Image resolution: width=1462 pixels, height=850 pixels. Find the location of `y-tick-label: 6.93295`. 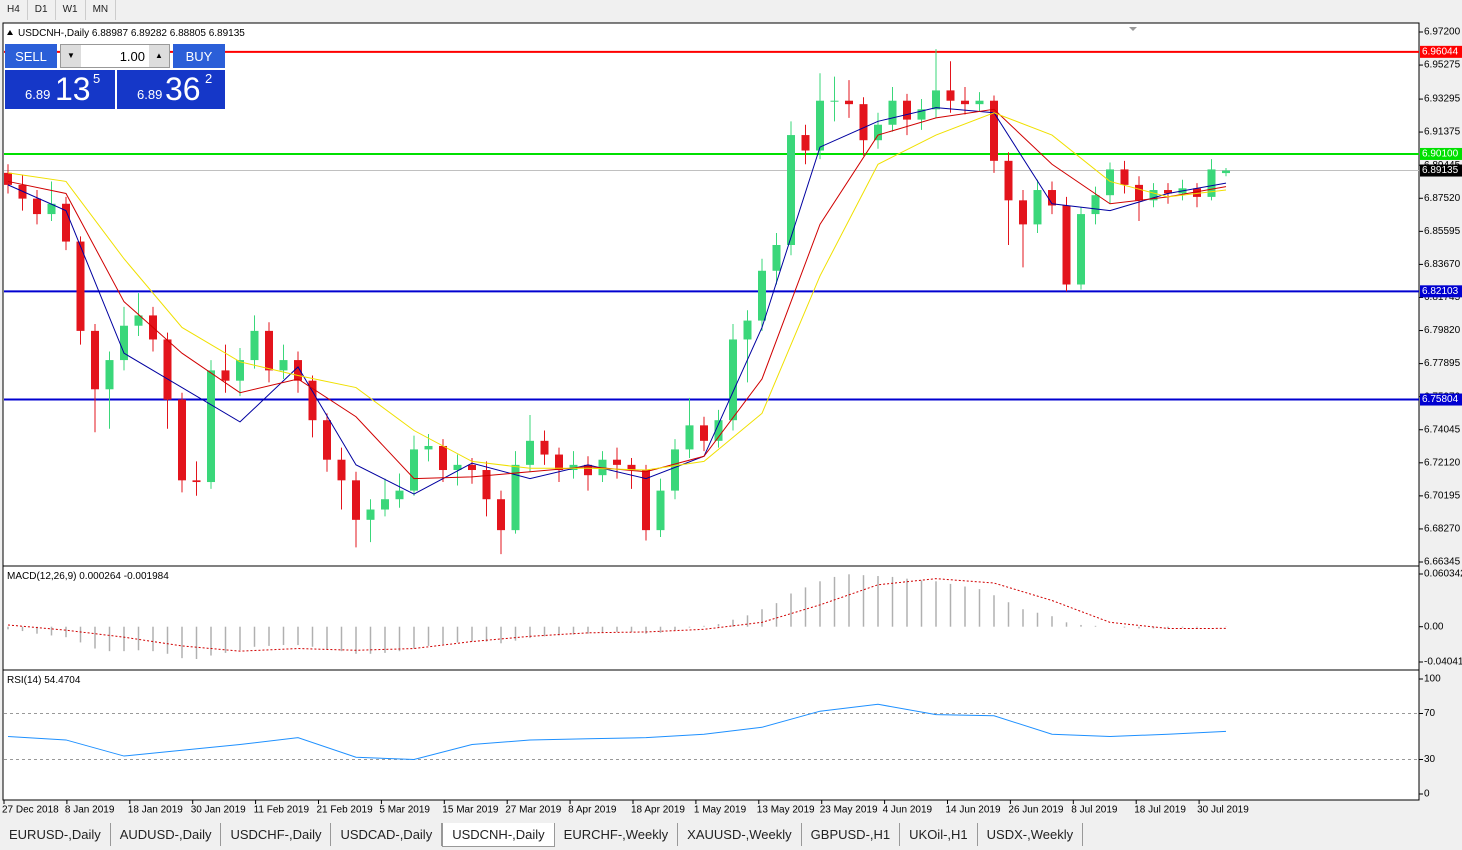

y-tick-label: 6.93295 is located at coordinates (1442, 99).